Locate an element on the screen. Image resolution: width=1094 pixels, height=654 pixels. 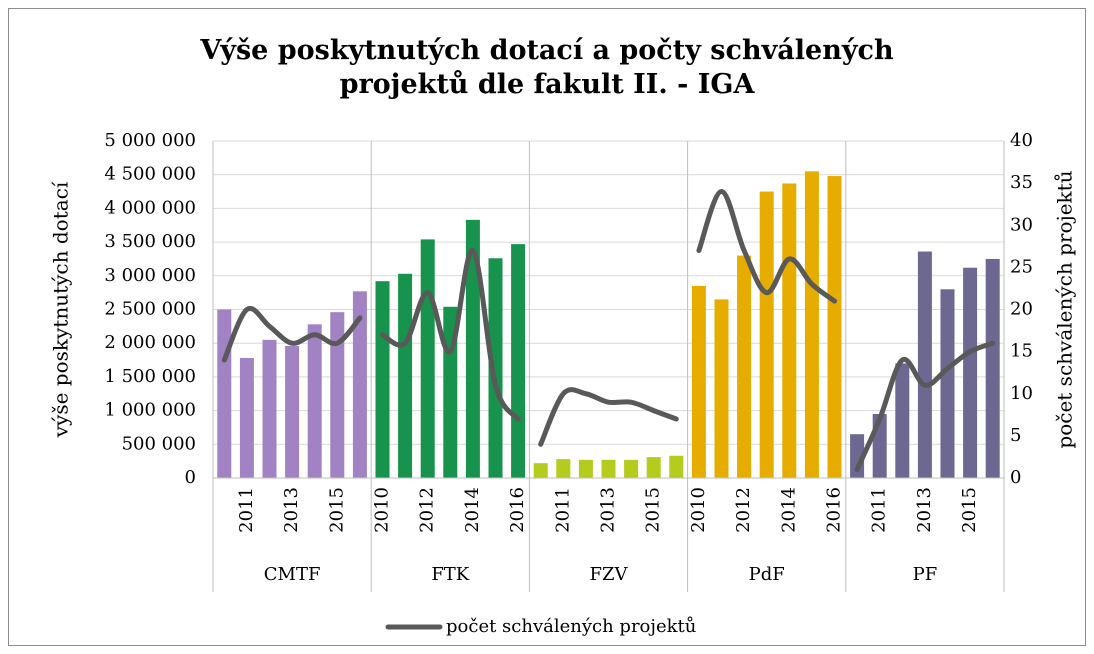
y2-tick-label: 10 is located at coordinates (1021, 393).